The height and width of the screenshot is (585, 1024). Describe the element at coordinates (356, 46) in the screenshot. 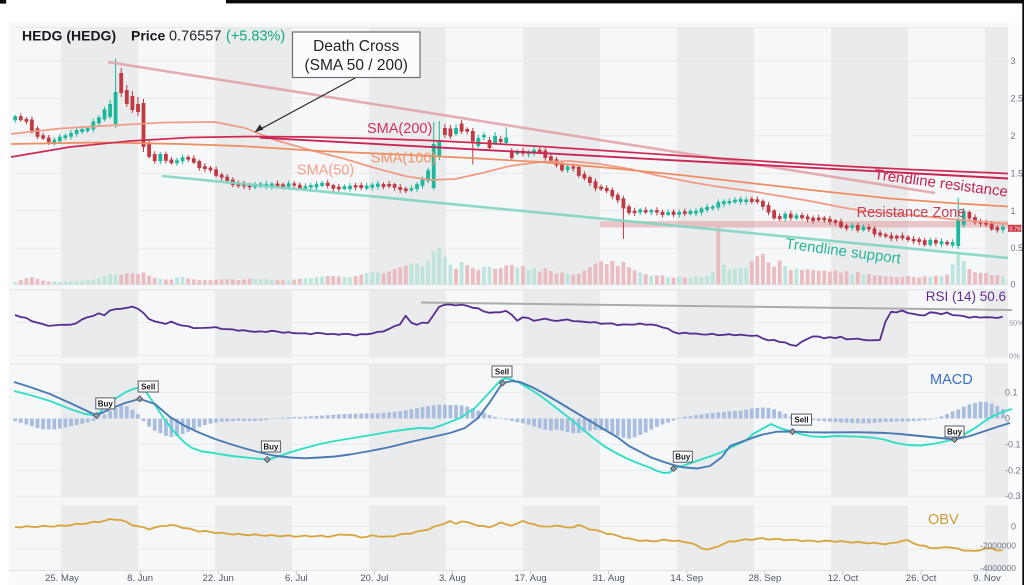

I see `svg-text: Death Cross` at that location.